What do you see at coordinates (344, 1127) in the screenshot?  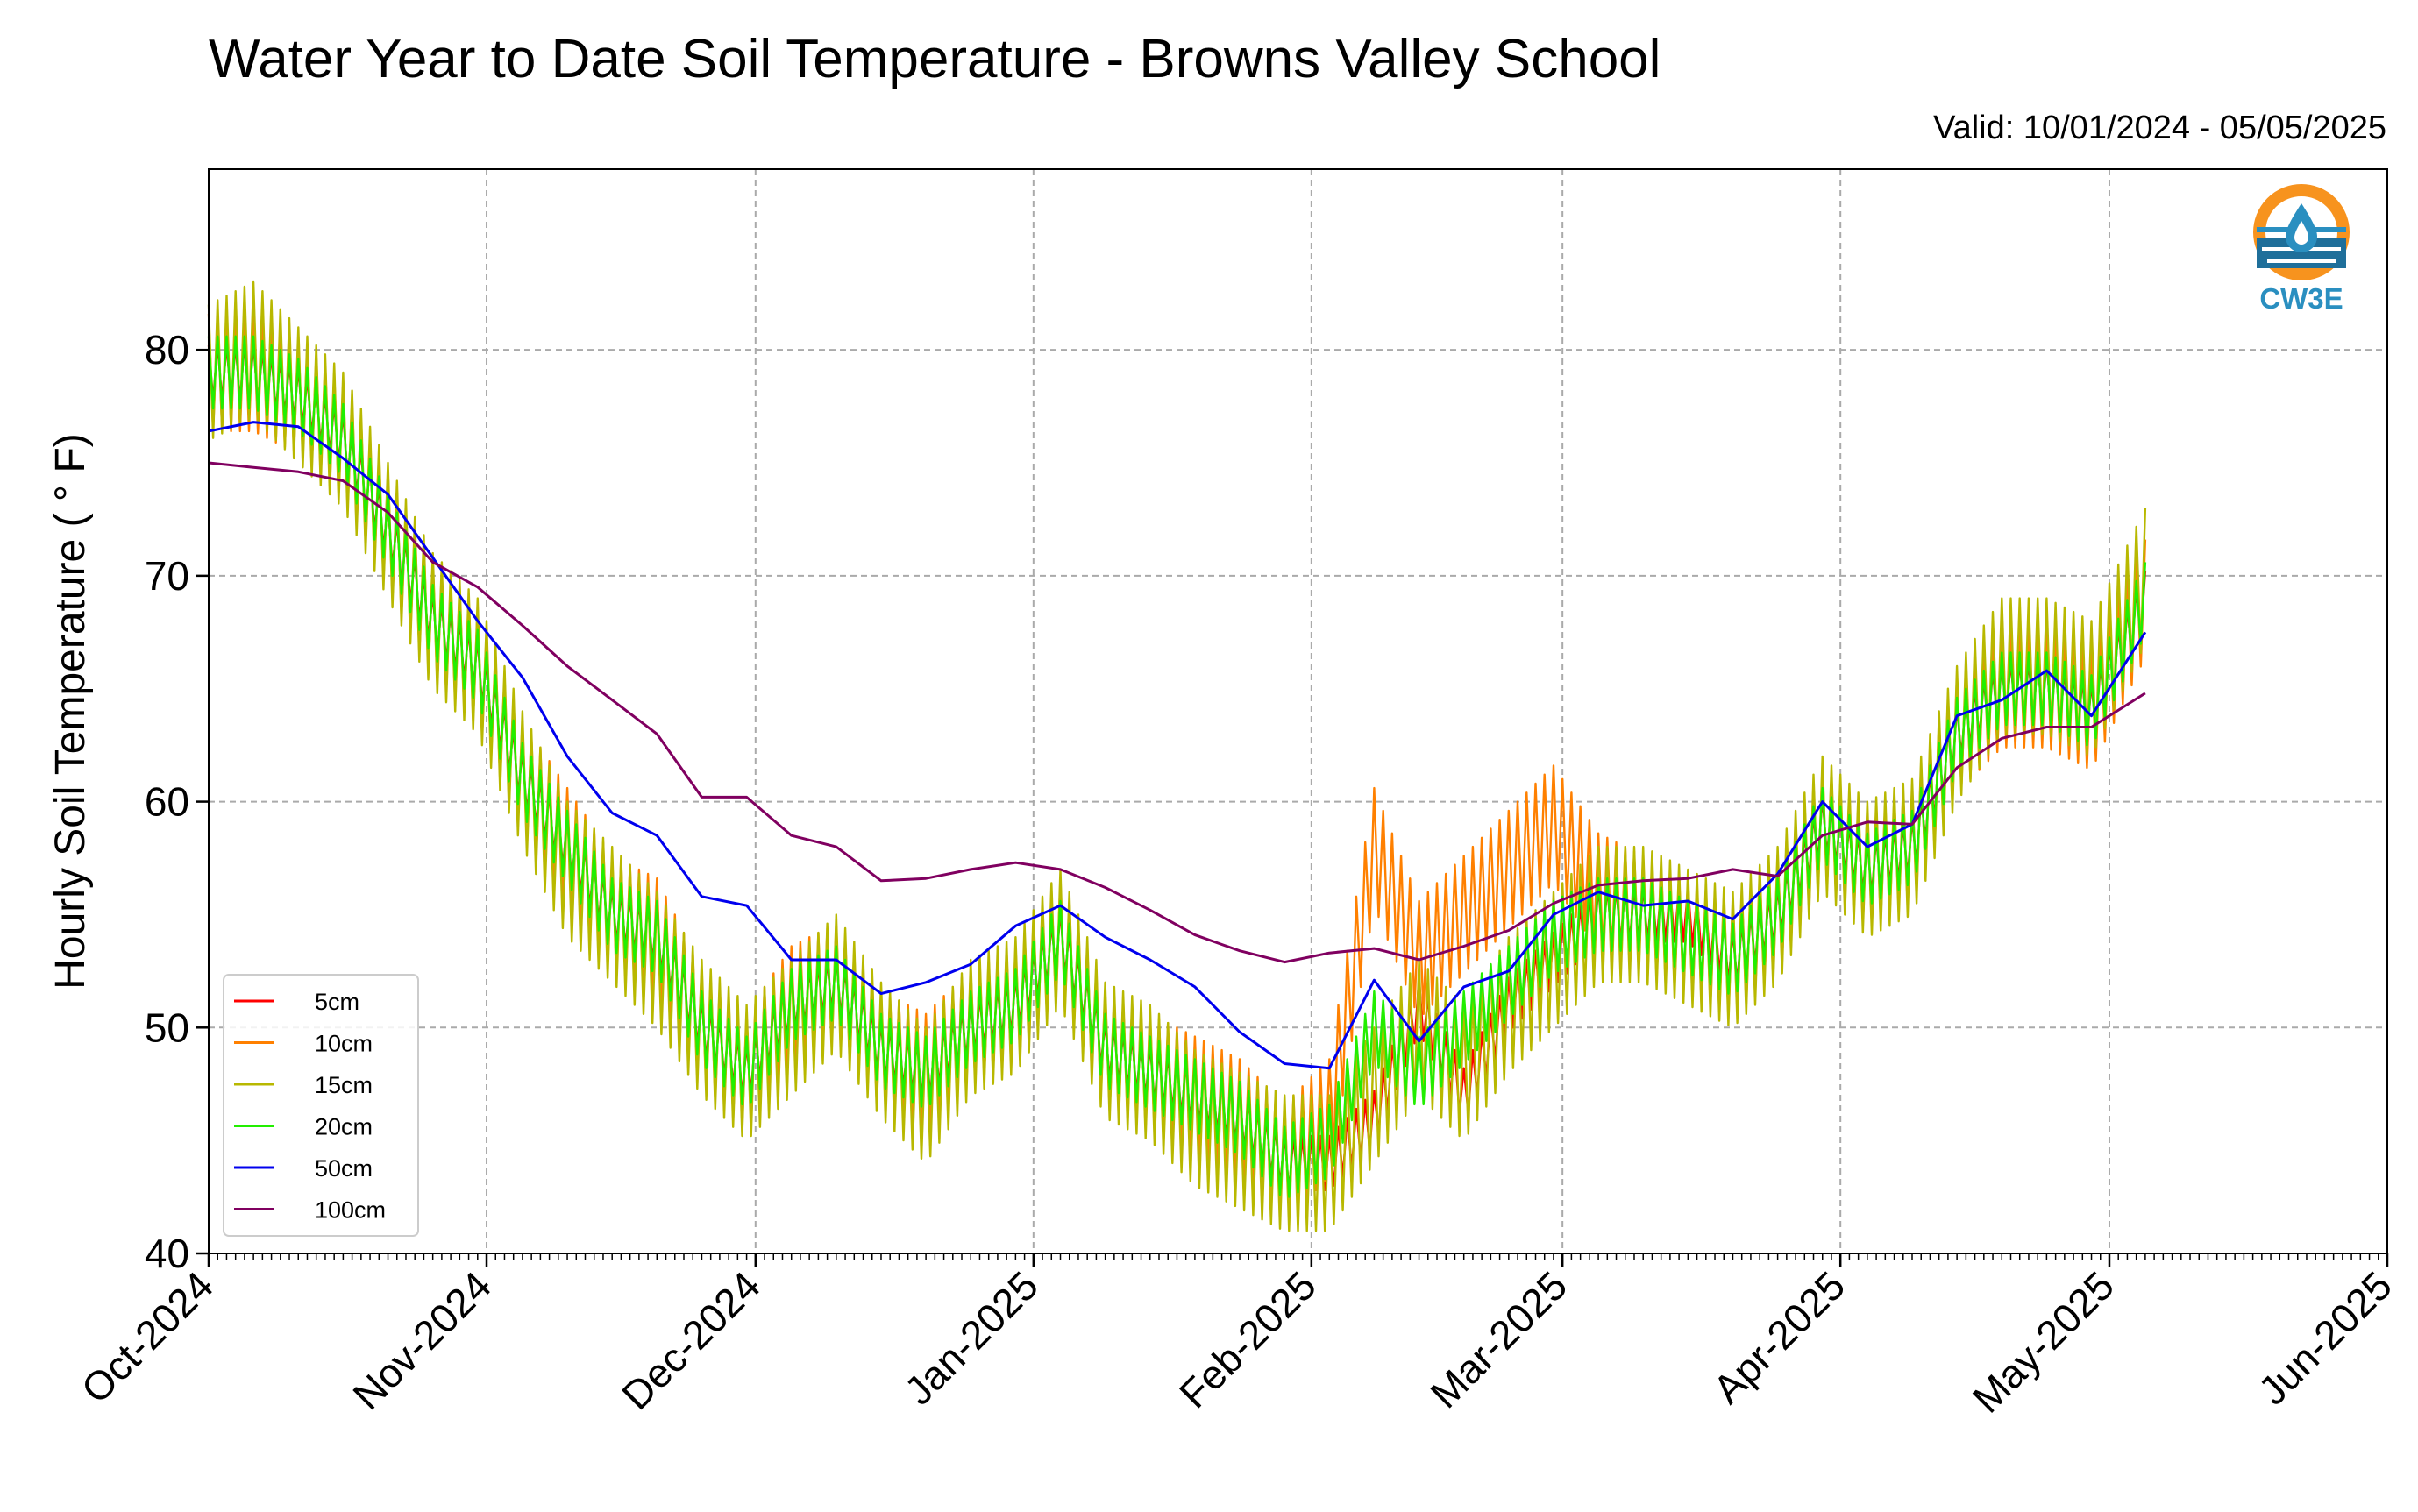 I see `legend-label-20cm: 20cm` at bounding box center [344, 1127].